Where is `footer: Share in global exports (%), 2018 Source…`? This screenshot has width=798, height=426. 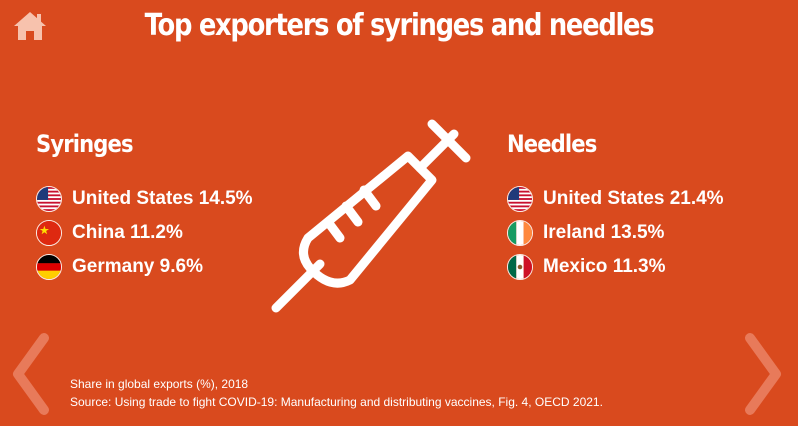 footer: Share in global exports (%), 2018 Source… is located at coordinates (336, 393).